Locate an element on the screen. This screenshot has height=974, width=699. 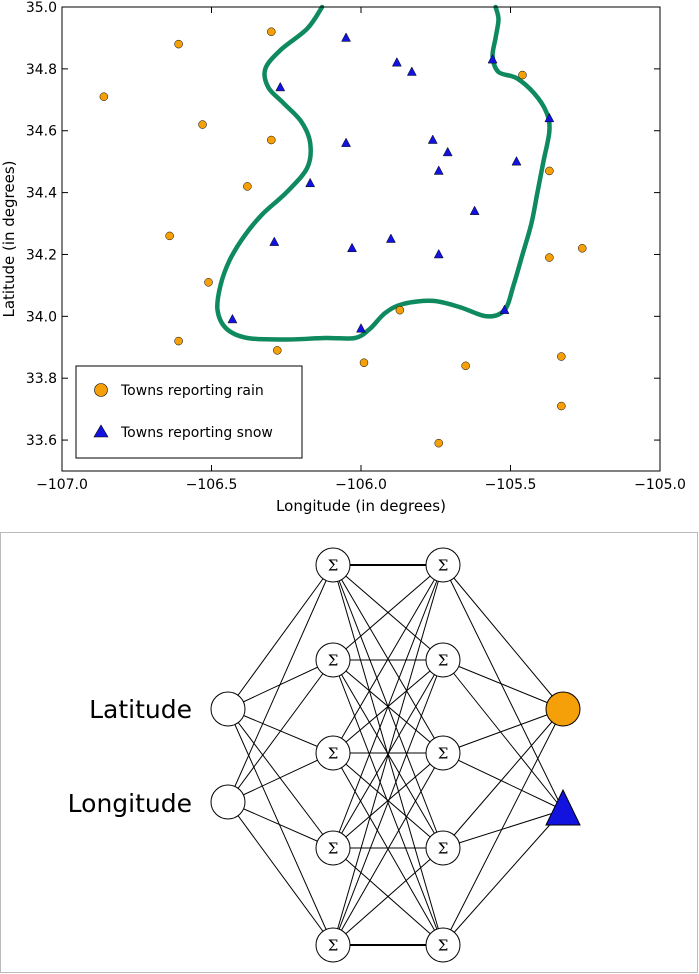
y-axis-label: Latitude (in degrees) is located at coordinates (9, 238).